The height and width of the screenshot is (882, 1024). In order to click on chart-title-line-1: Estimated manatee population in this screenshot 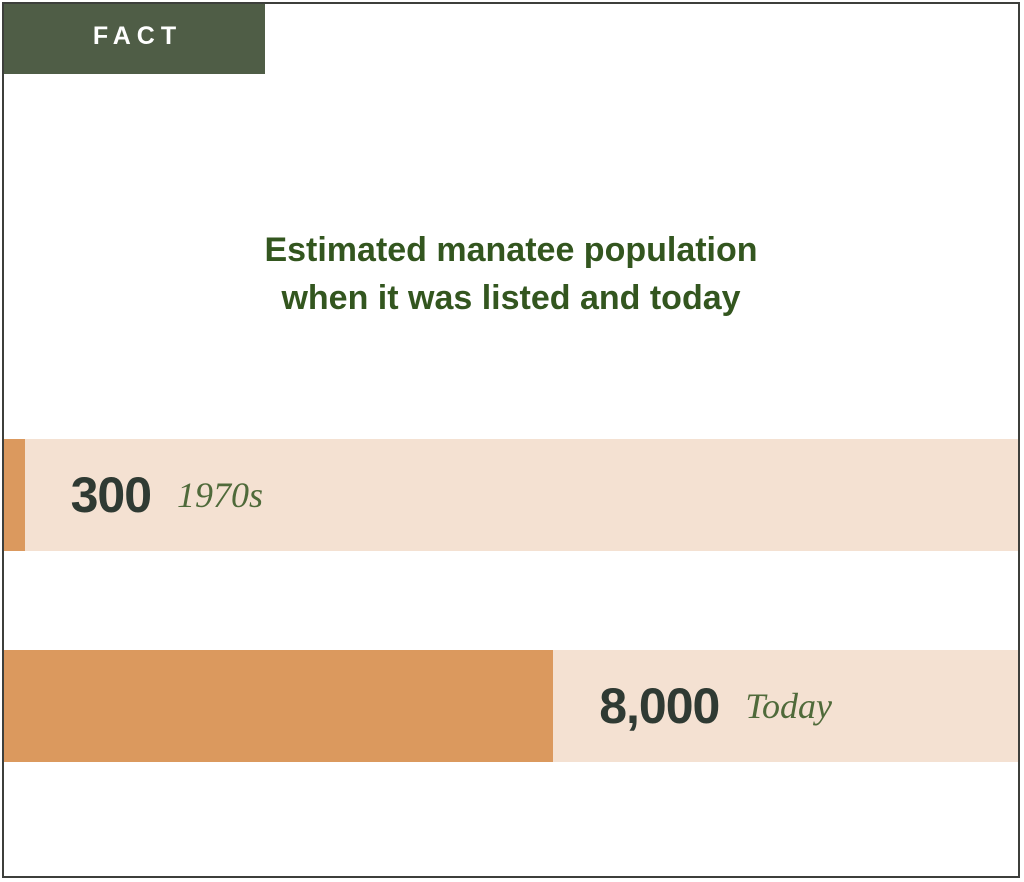, I will do `click(511, 250)`.